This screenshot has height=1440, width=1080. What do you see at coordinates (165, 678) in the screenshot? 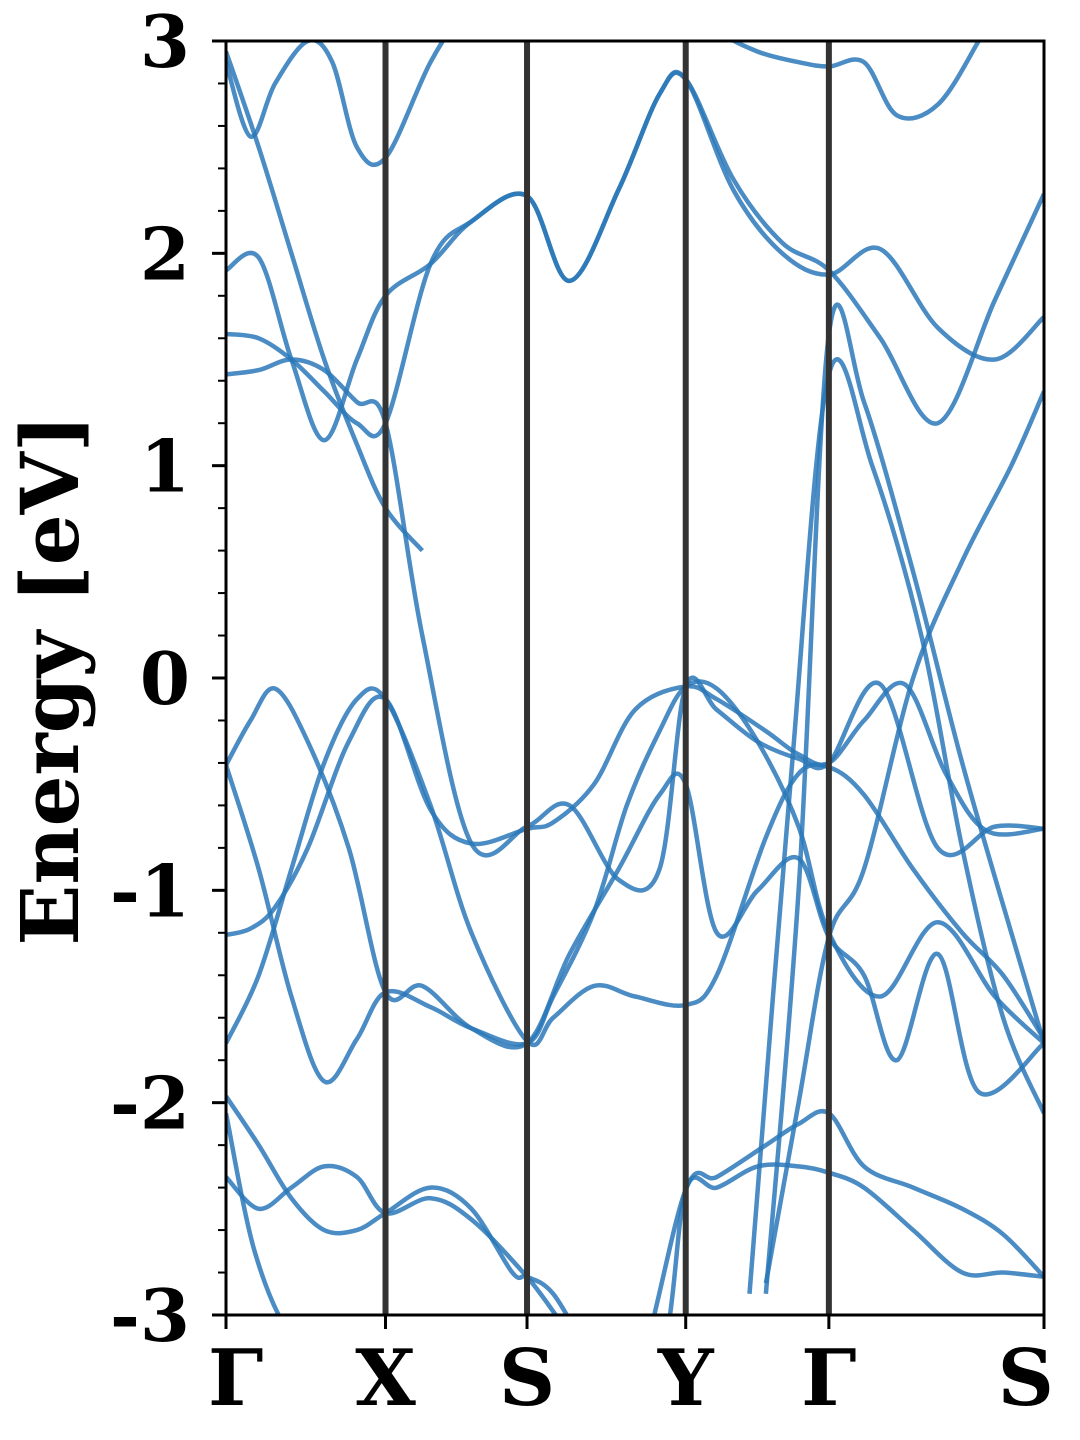
I see `y-tick-label: 0` at bounding box center [165, 678].